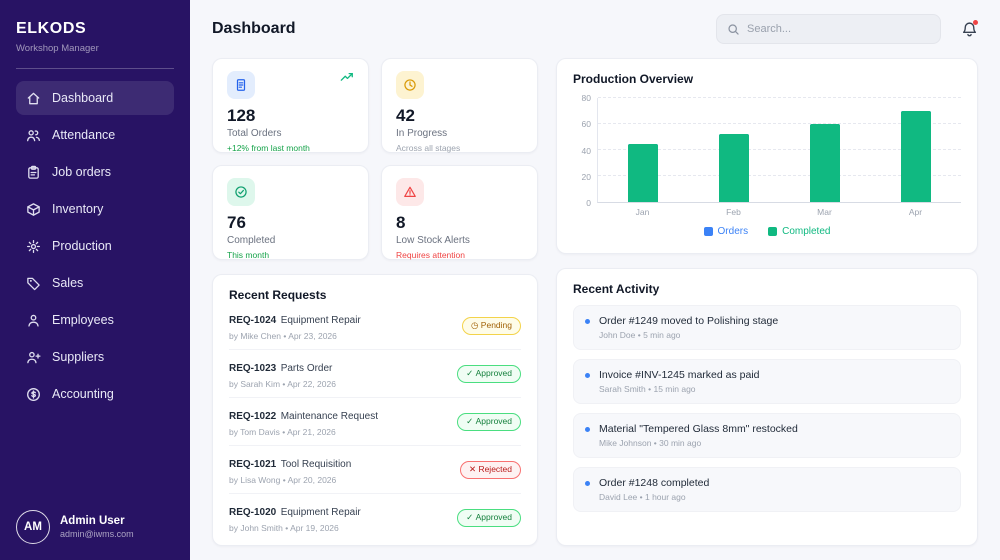 The image size is (1000, 560). I want to click on avatar: AM, so click(33, 527).